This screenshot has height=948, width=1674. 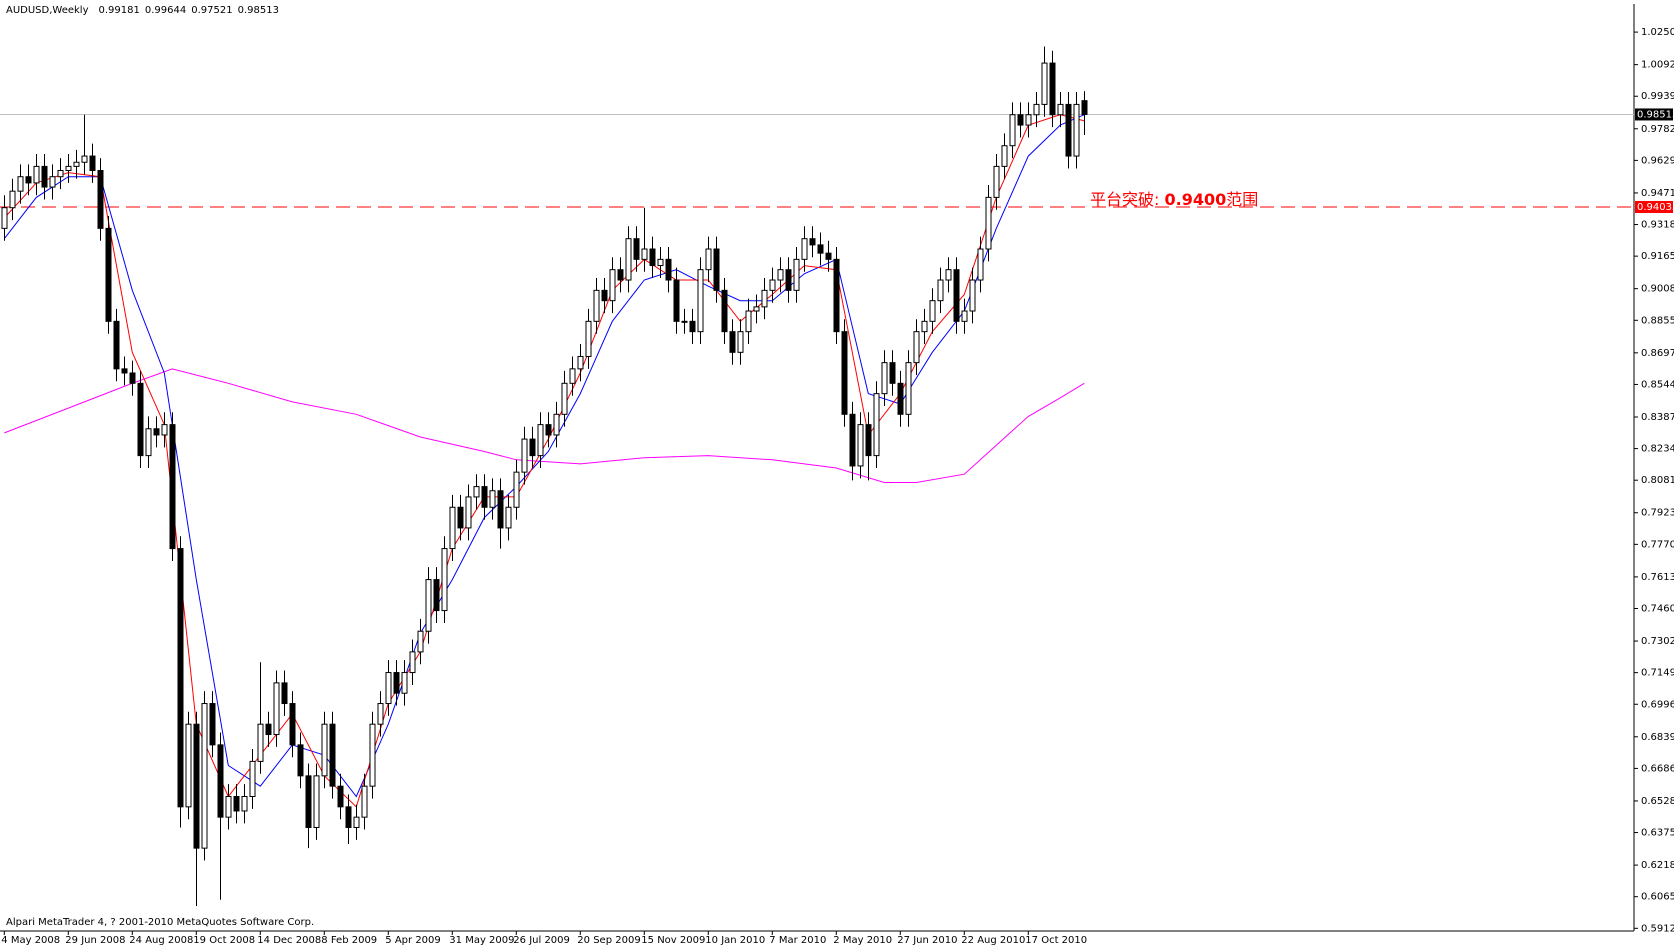 What do you see at coordinates (797, 940) in the screenshot?
I see `x-tick-label: 7 Mar 2010` at bounding box center [797, 940].